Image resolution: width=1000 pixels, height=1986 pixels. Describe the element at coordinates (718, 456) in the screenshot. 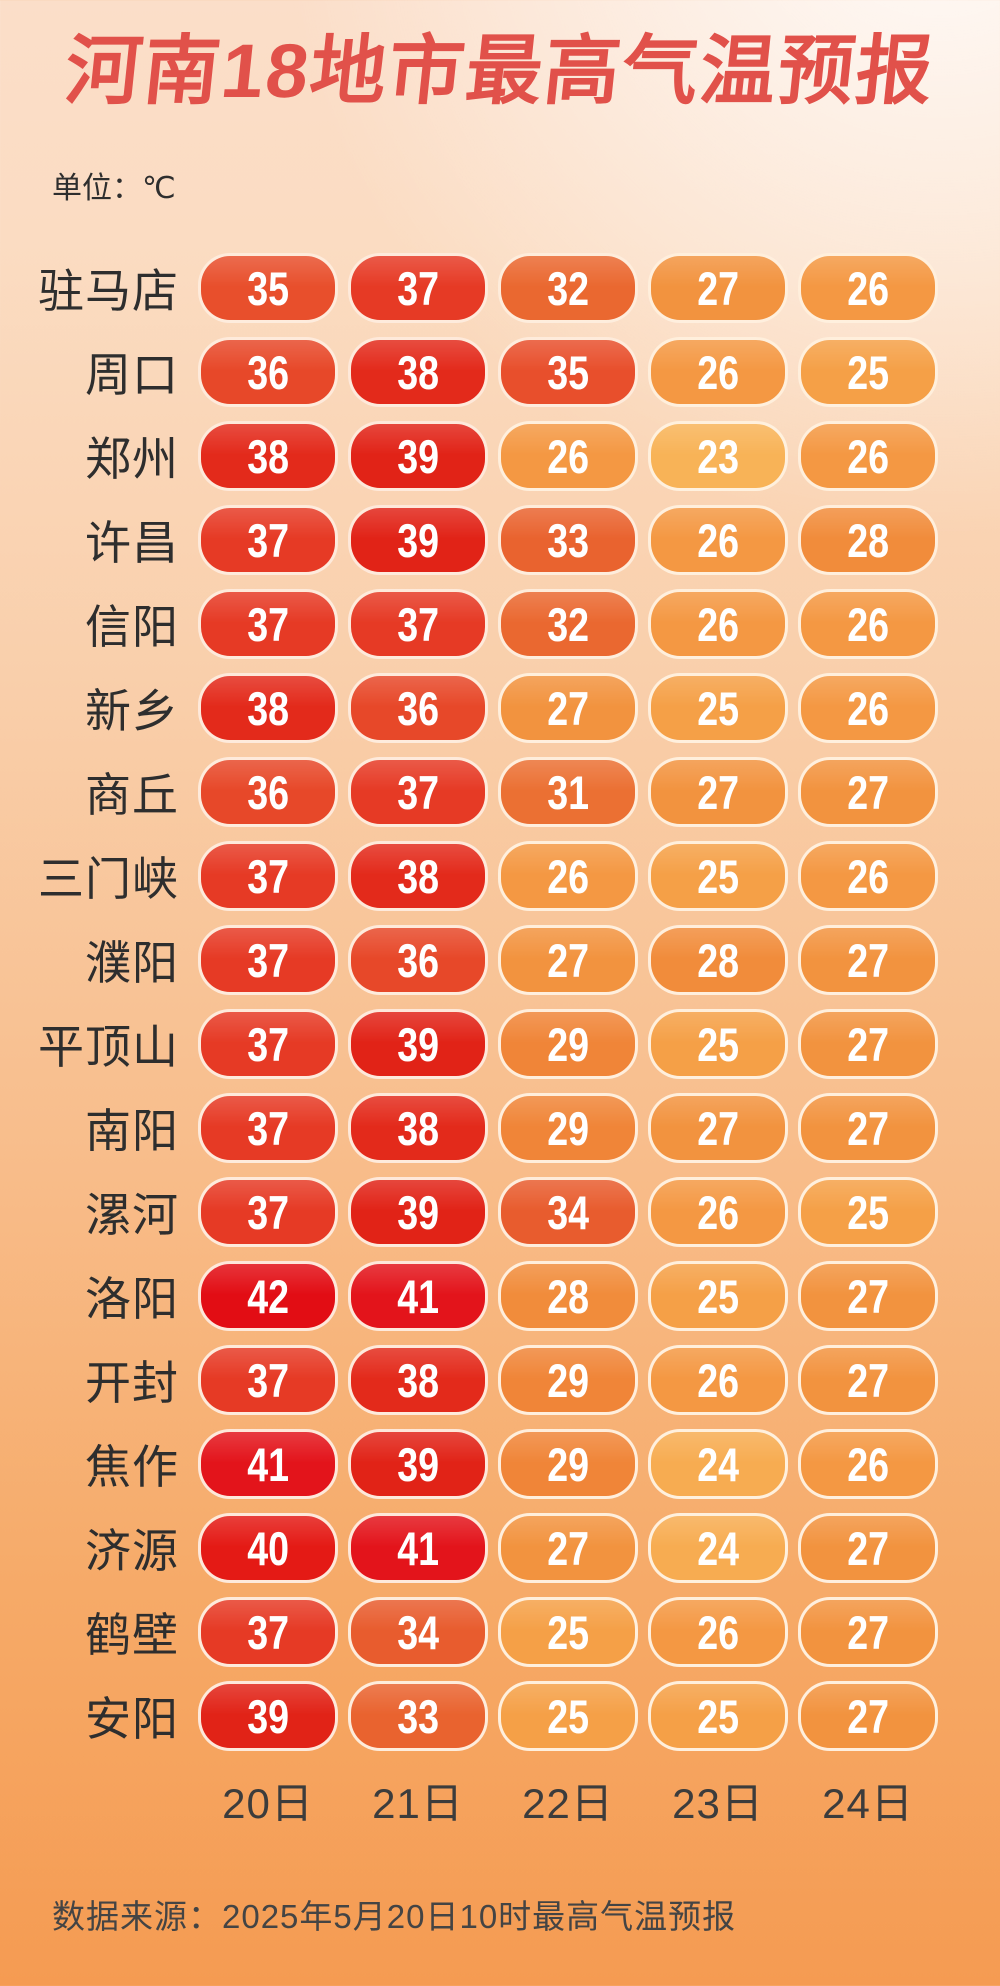

I see `temp-pill: 23` at that location.